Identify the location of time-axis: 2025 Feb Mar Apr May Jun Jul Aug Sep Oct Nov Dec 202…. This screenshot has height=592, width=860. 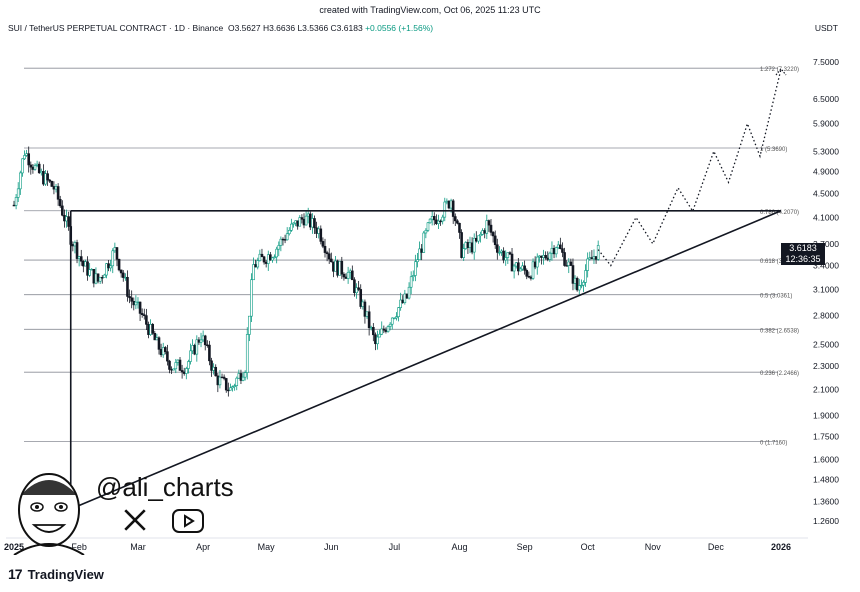
(406, 544).